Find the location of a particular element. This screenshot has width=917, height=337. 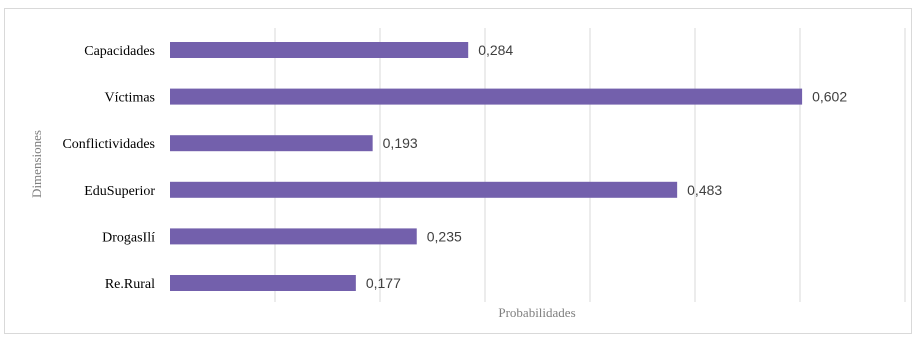

value-label: 0,177 is located at coordinates (383, 283).